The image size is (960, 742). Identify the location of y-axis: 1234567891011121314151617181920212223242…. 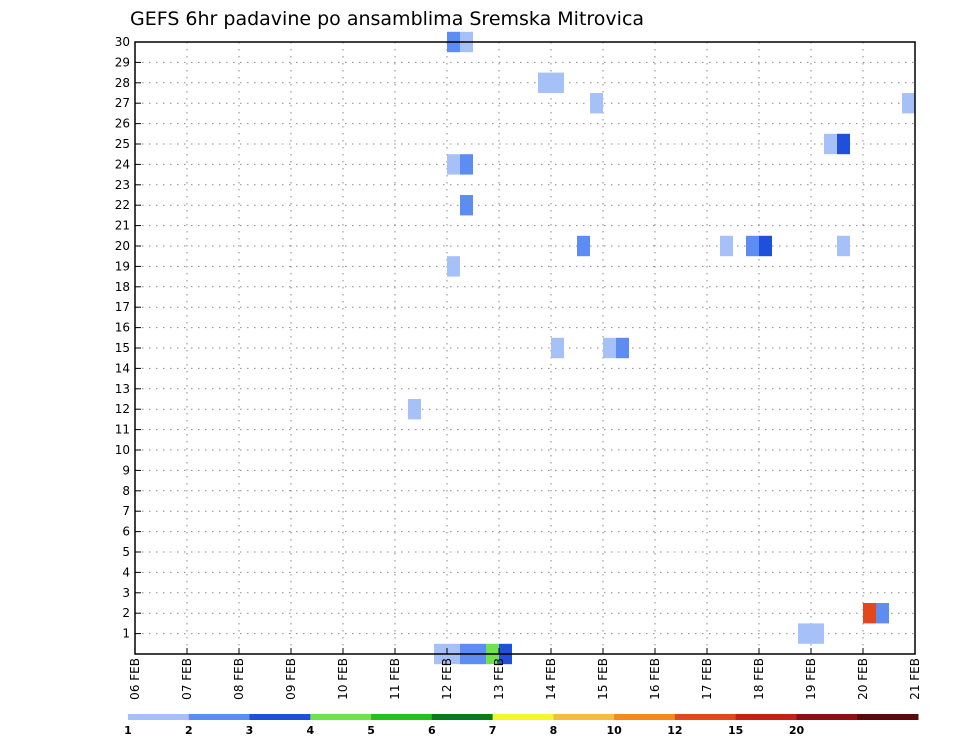
(128, 338).